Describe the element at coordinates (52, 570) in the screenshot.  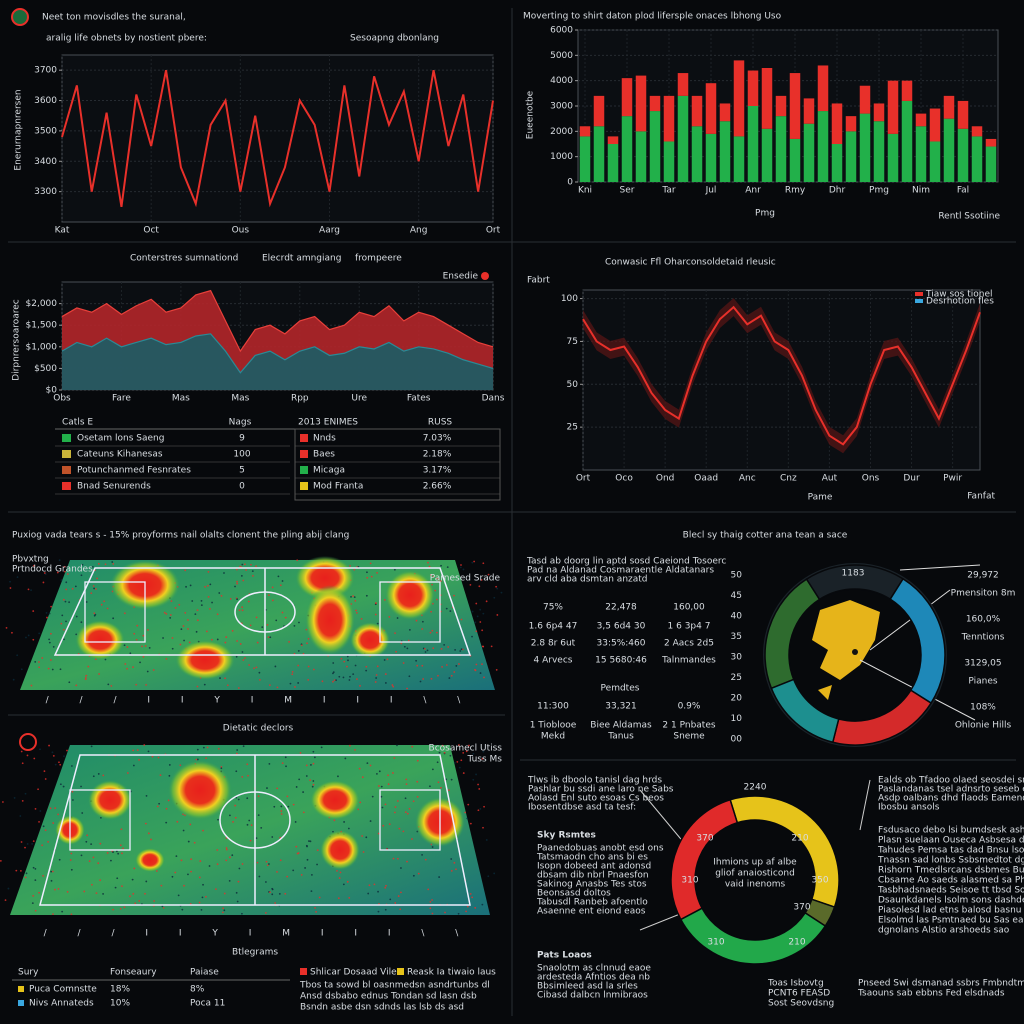
I see `label: Prtndocd Grandes` at that location.